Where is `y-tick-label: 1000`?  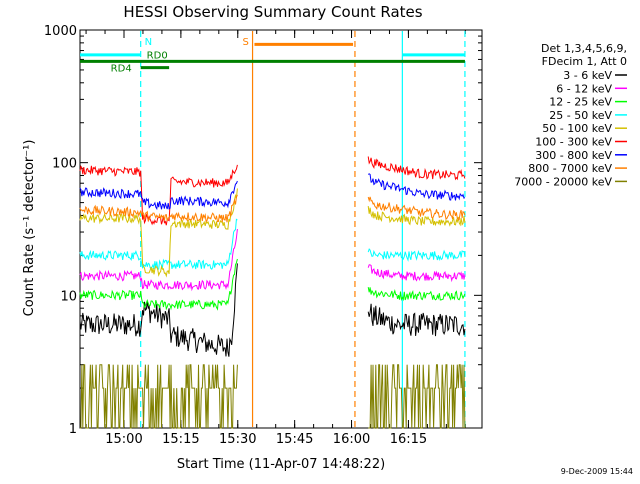
y-tick-label: 1000 is located at coordinates (60, 31).